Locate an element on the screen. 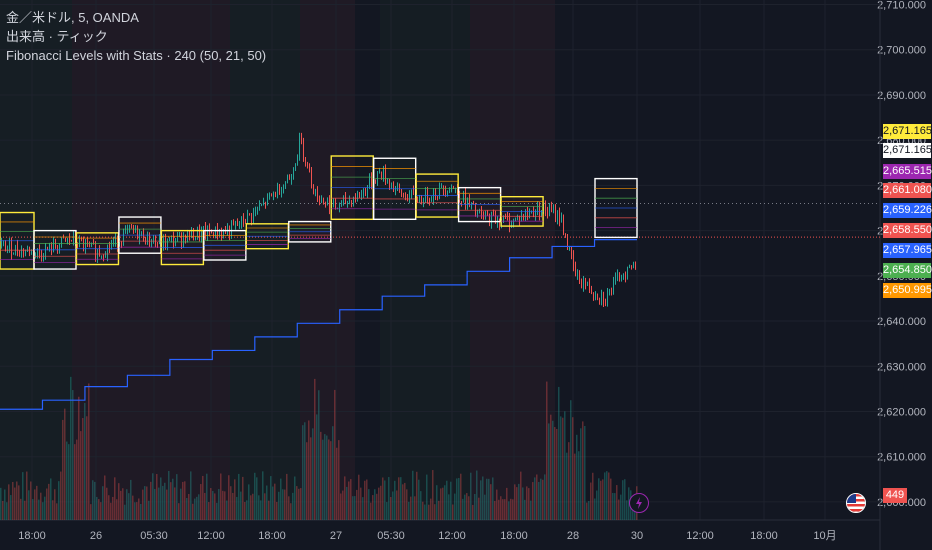  us-flag-icon is located at coordinates (856, 503).